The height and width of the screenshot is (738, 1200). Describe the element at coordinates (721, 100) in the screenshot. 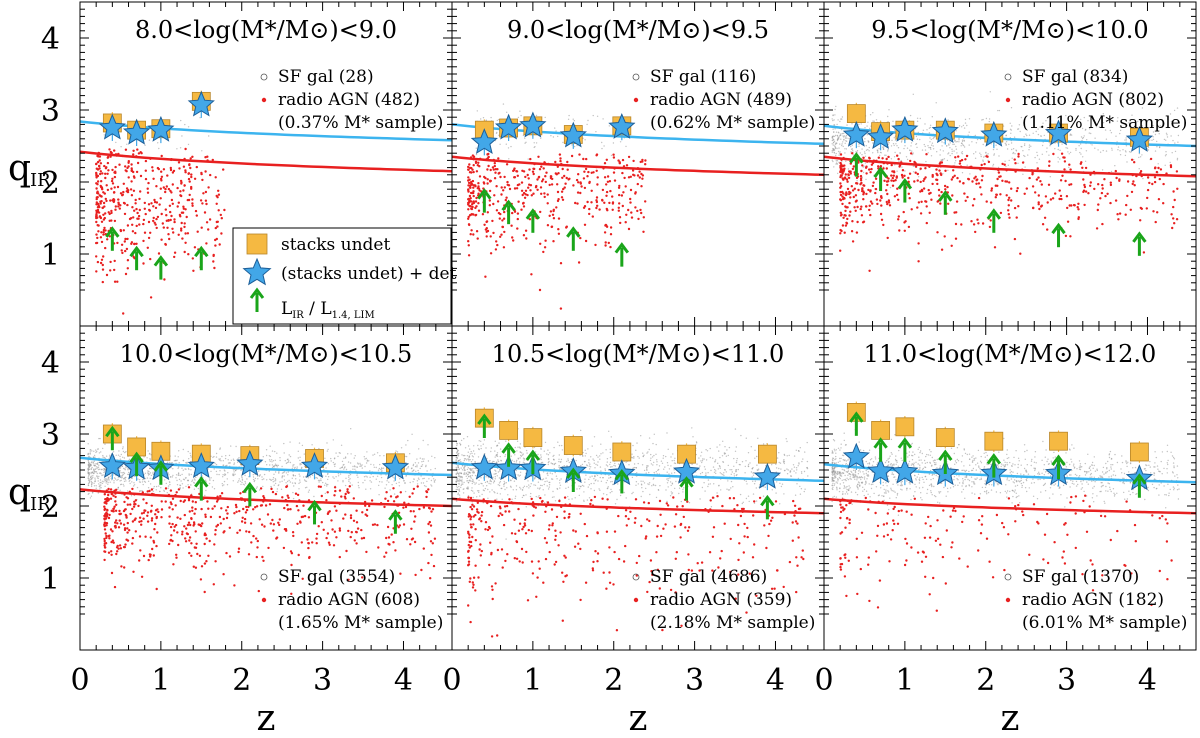

I see `agn-legend-label: radio AGN (489)` at that location.